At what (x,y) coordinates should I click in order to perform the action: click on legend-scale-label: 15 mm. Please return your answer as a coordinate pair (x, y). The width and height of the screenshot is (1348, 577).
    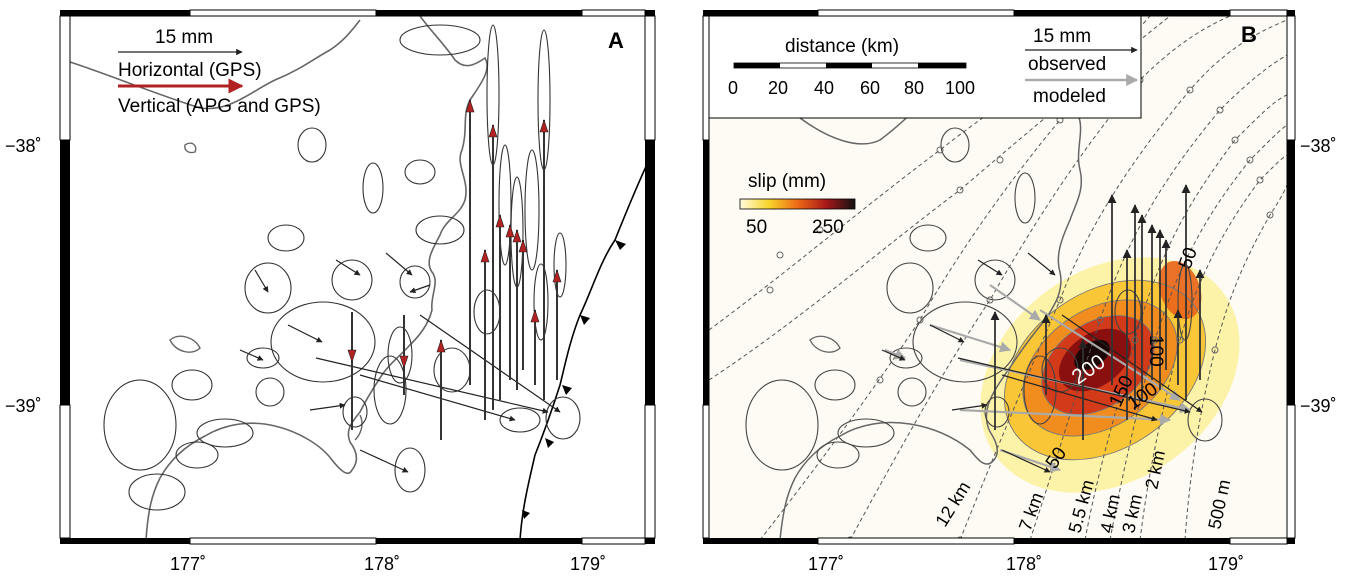
    Looking at the image, I should click on (184, 37).